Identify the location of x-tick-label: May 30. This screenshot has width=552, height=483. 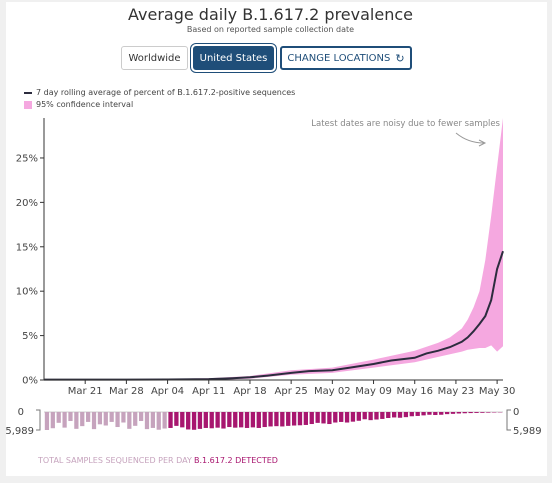
(497, 391).